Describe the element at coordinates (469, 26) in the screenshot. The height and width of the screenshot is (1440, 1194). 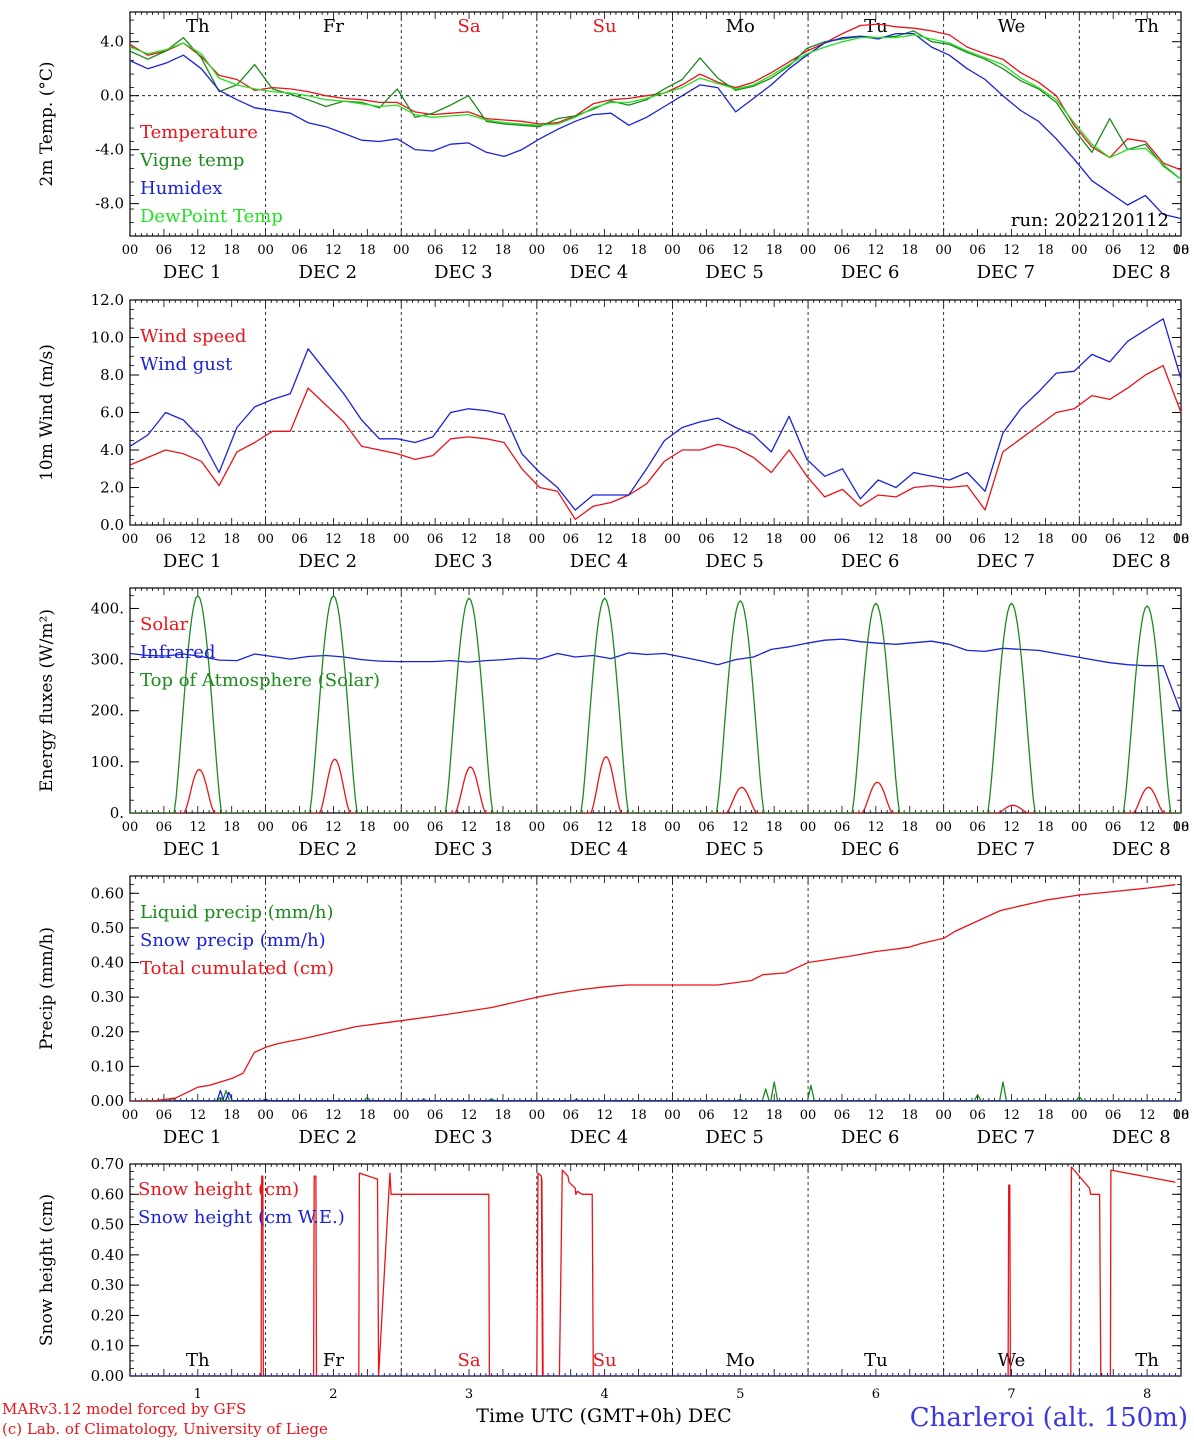
I see `day-label: Sa` at that location.